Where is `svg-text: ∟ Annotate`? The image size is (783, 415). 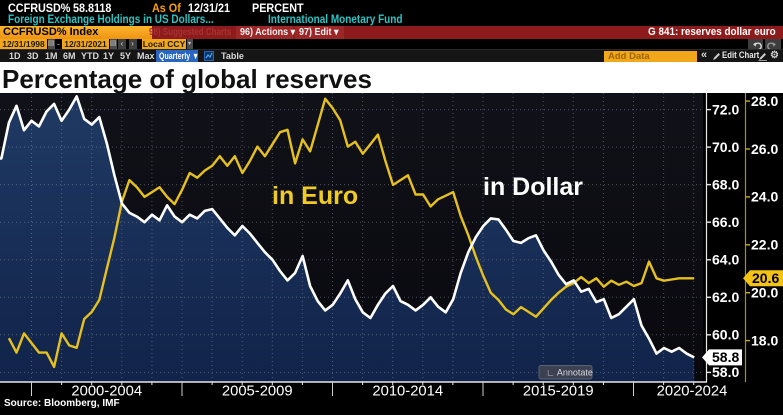 svg-text: ∟ Annotate is located at coordinates (569, 373).